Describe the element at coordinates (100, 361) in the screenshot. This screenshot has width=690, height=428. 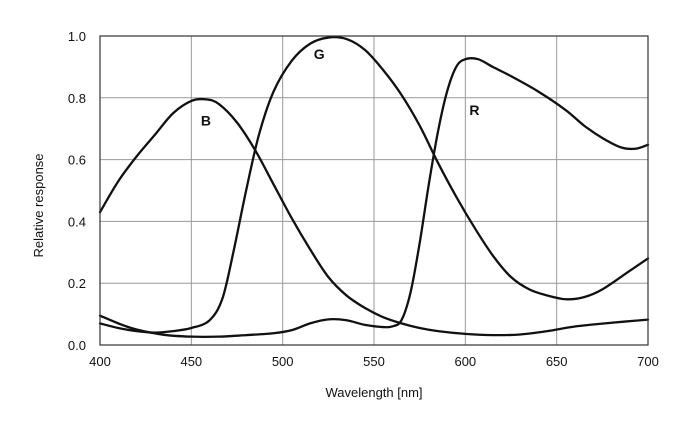
I see `x-tick-label-400: 400` at that location.